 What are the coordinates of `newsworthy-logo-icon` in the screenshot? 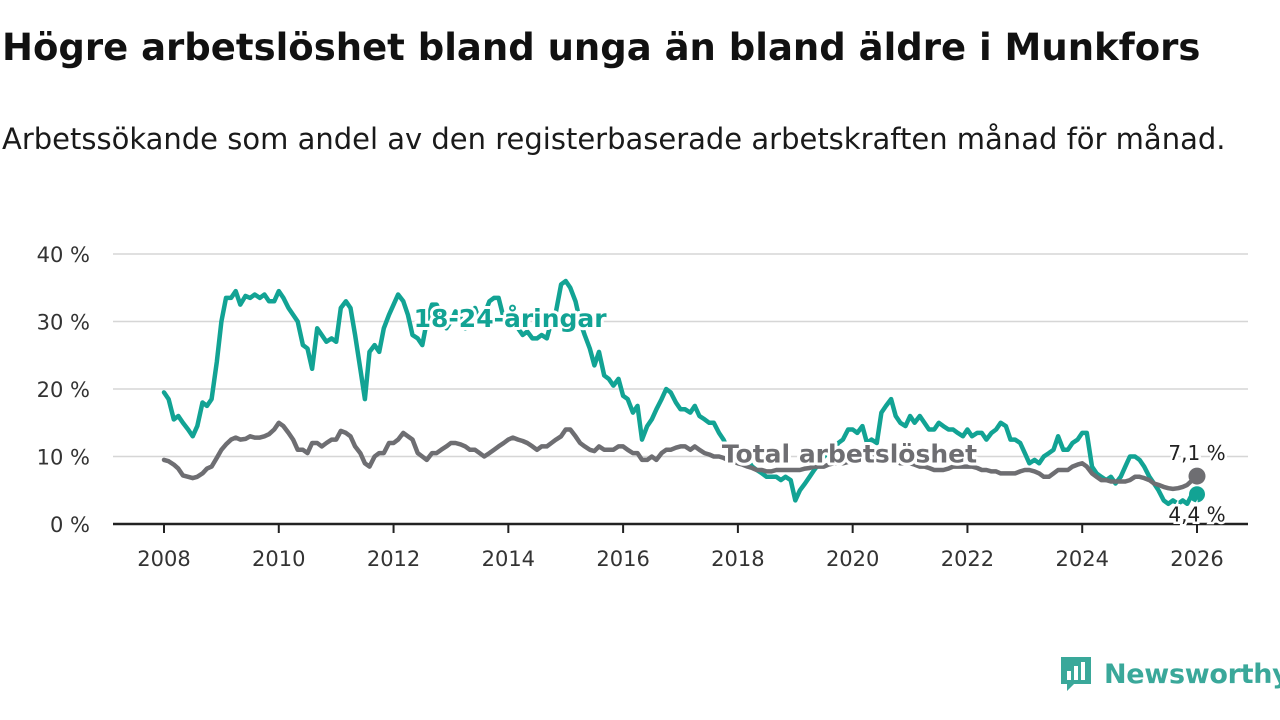 It's located at (1076, 674).